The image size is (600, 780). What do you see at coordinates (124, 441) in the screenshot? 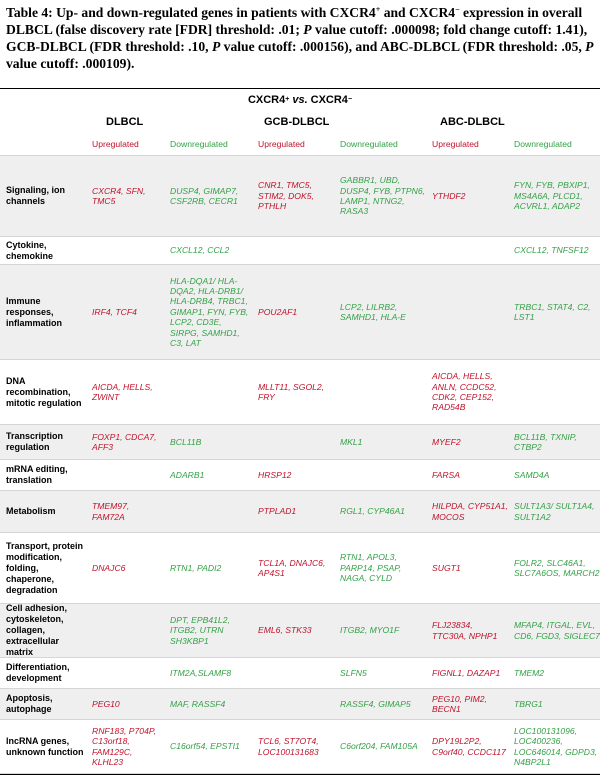
I see `upregulated-genes-cell: FOXP1, CDCA7, AFF3` at bounding box center [124, 441].